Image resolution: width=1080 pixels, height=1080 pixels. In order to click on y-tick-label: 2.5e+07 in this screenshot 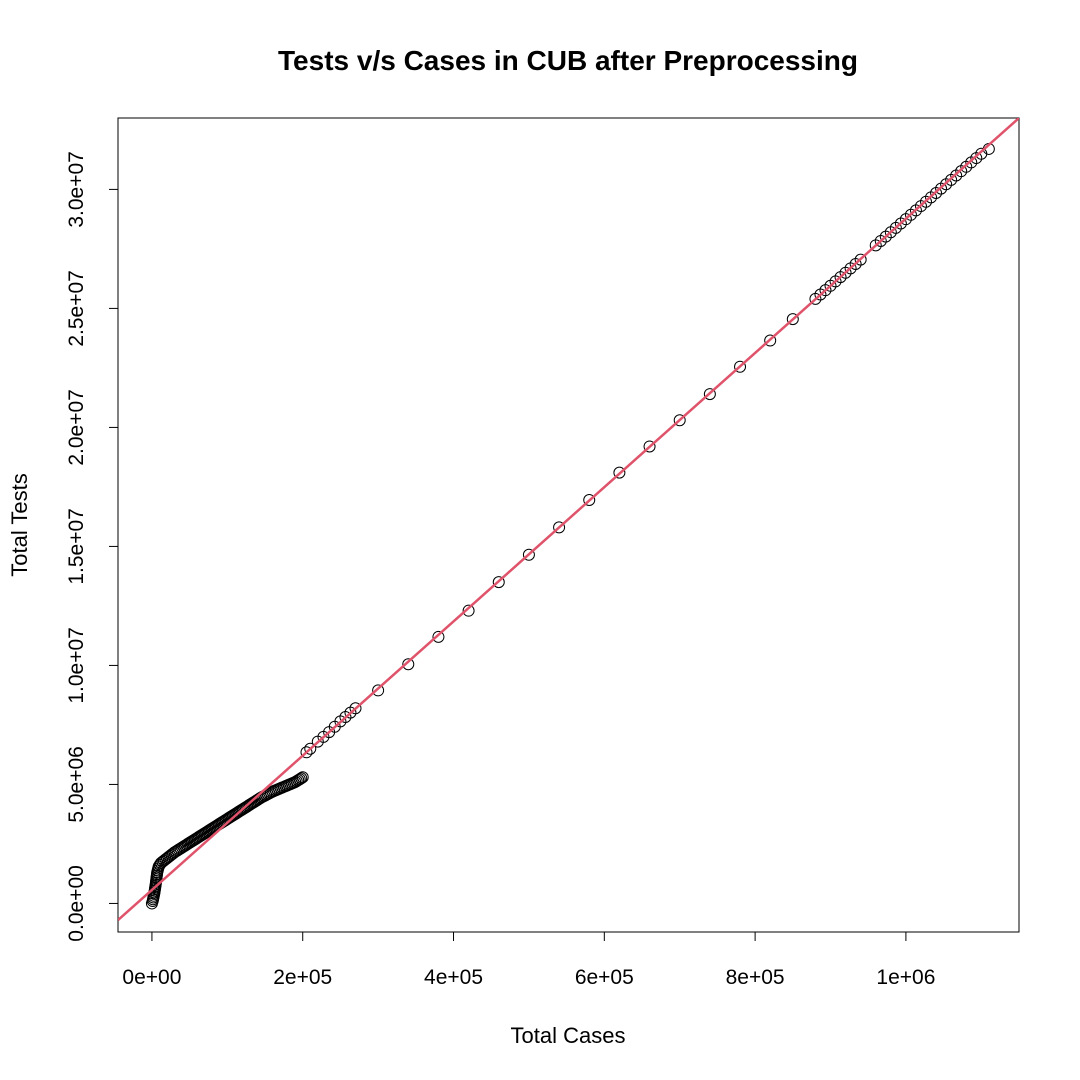, I will do `click(76, 308)`.